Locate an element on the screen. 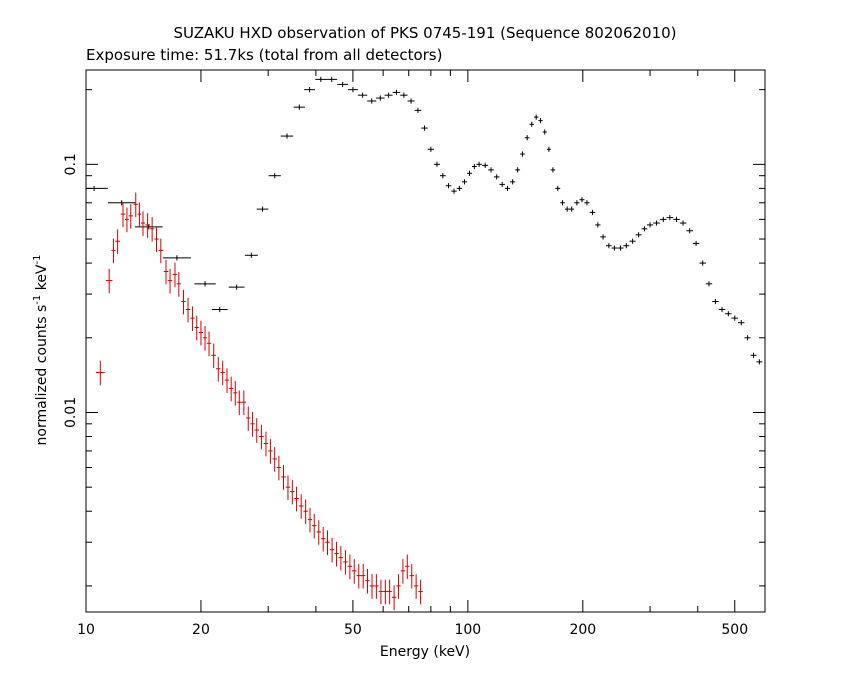 The height and width of the screenshot is (680, 850). x-tick-label: 200 is located at coordinates (582, 630).